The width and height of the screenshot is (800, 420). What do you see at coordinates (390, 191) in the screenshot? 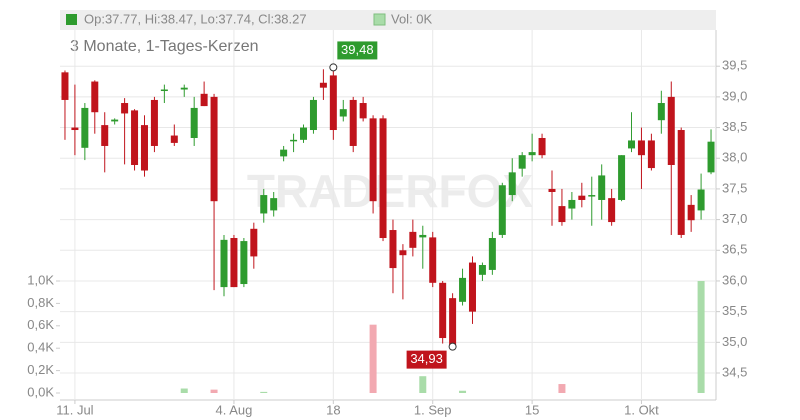
I see `watermark: TRADERFOX` at bounding box center [390, 191].